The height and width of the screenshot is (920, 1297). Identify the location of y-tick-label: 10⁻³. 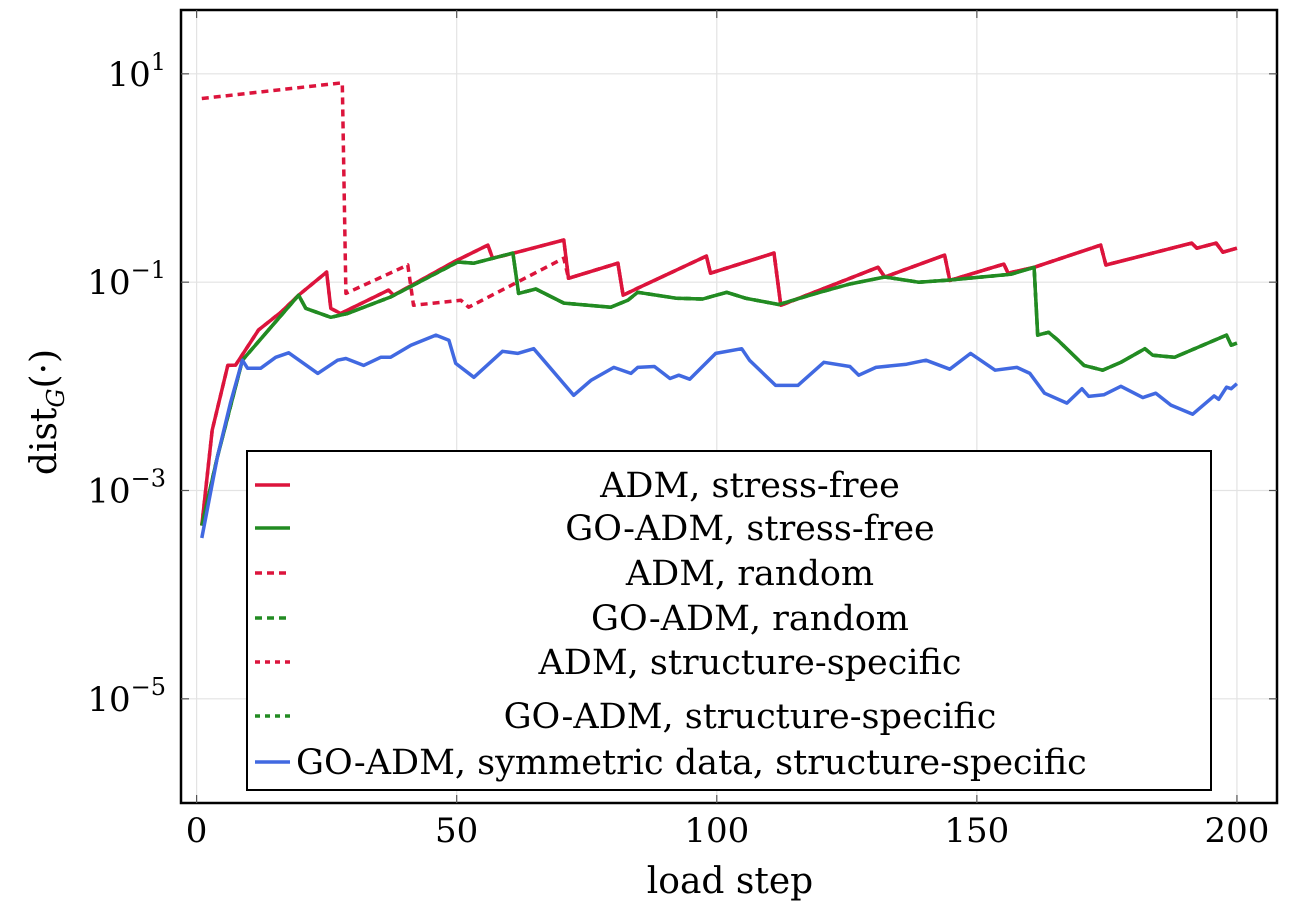
(126, 487).